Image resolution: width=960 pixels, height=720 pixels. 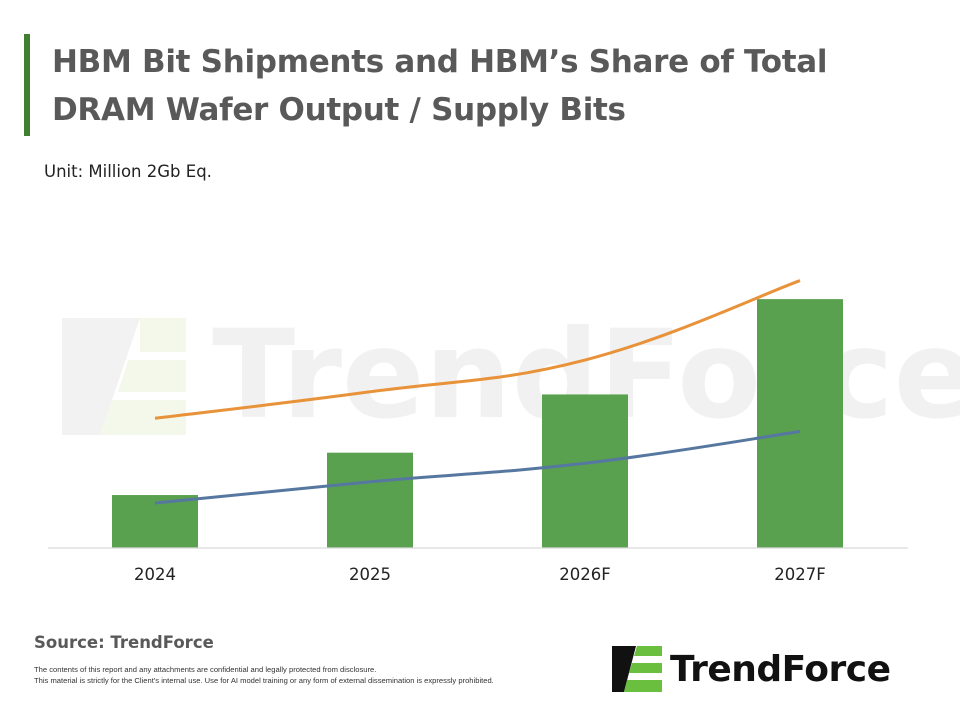 What do you see at coordinates (128, 171) in the screenshot?
I see `unit-label: Unit: Million 2Gb Eq.` at bounding box center [128, 171].